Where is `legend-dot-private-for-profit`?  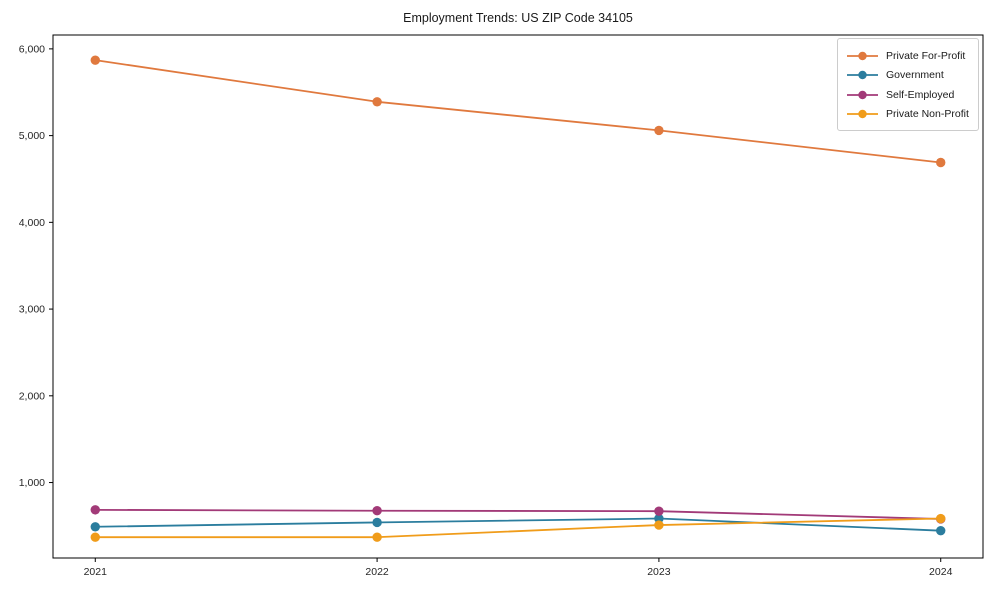
legend-dot-private-for-profit is located at coordinates (862, 55).